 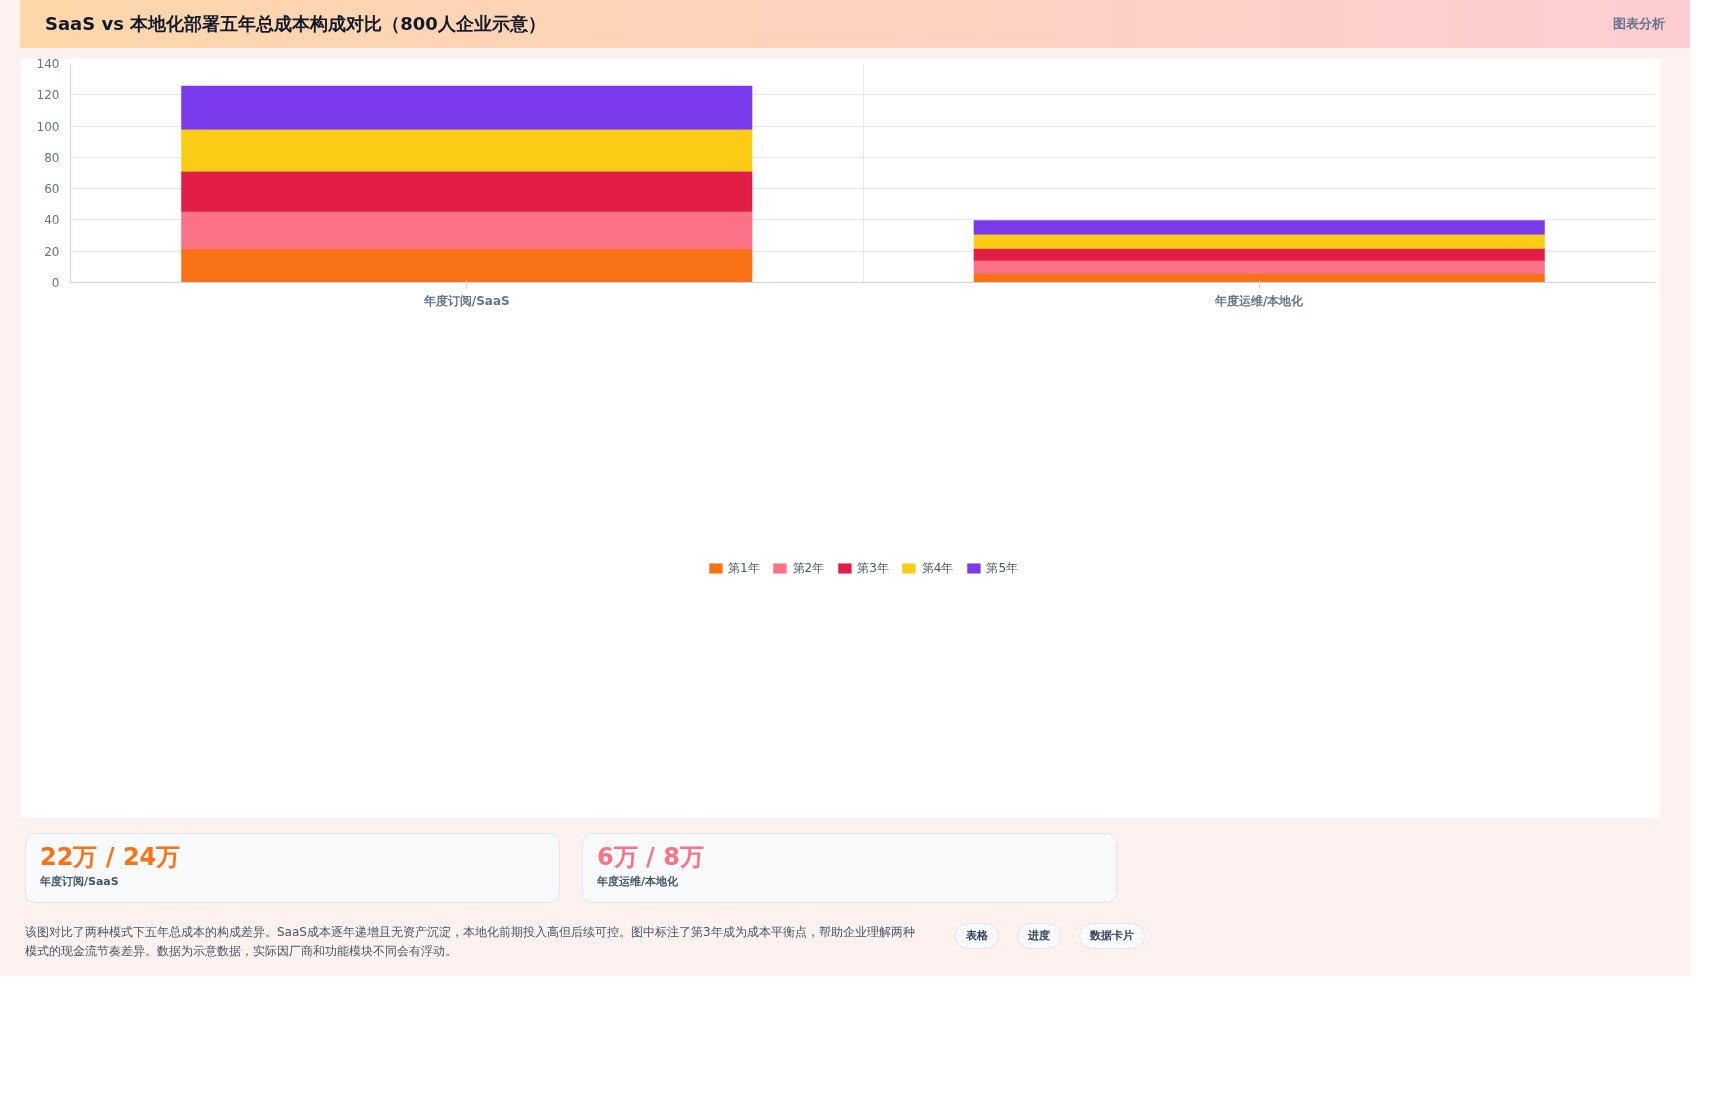 What do you see at coordinates (937, 568) in the screenshot?
I see `legend-label: 第4年` at bounding box center [937, 568].